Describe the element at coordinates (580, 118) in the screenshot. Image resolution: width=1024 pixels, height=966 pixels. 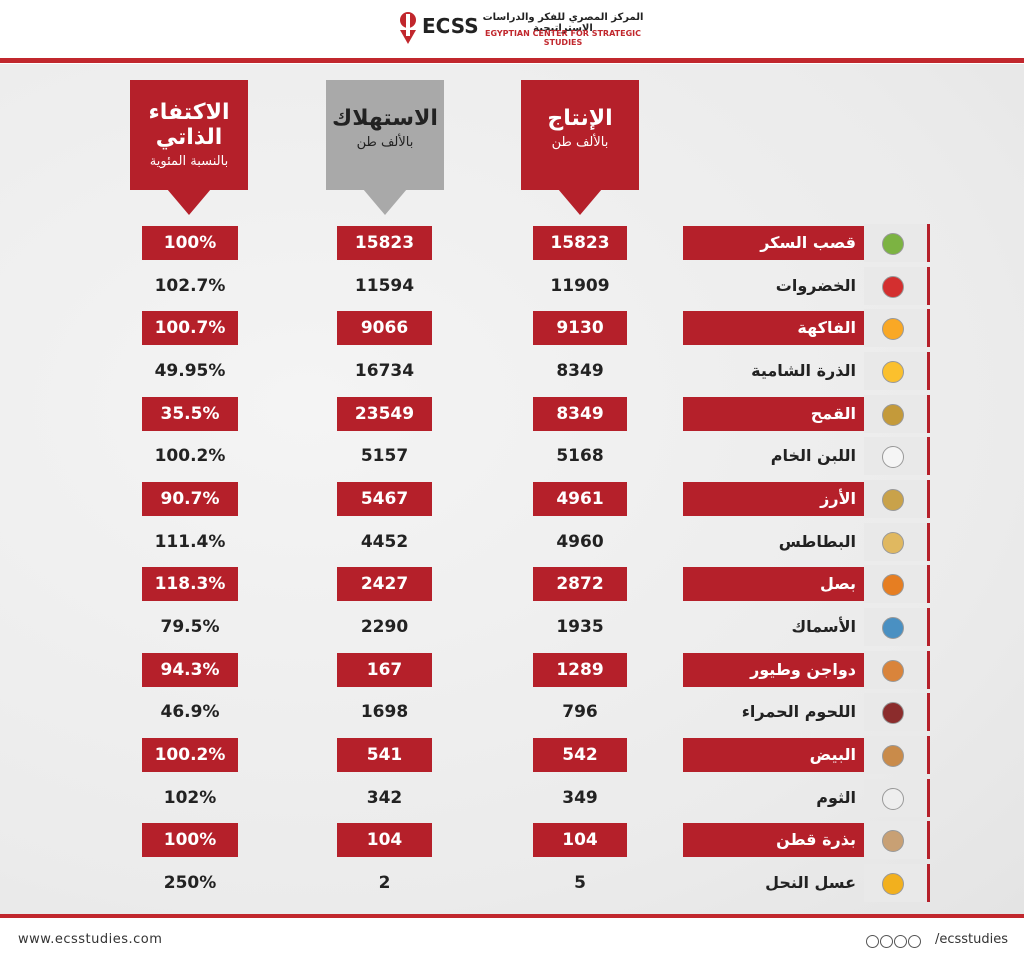
I see `column-title: الإنتاج` at that location.